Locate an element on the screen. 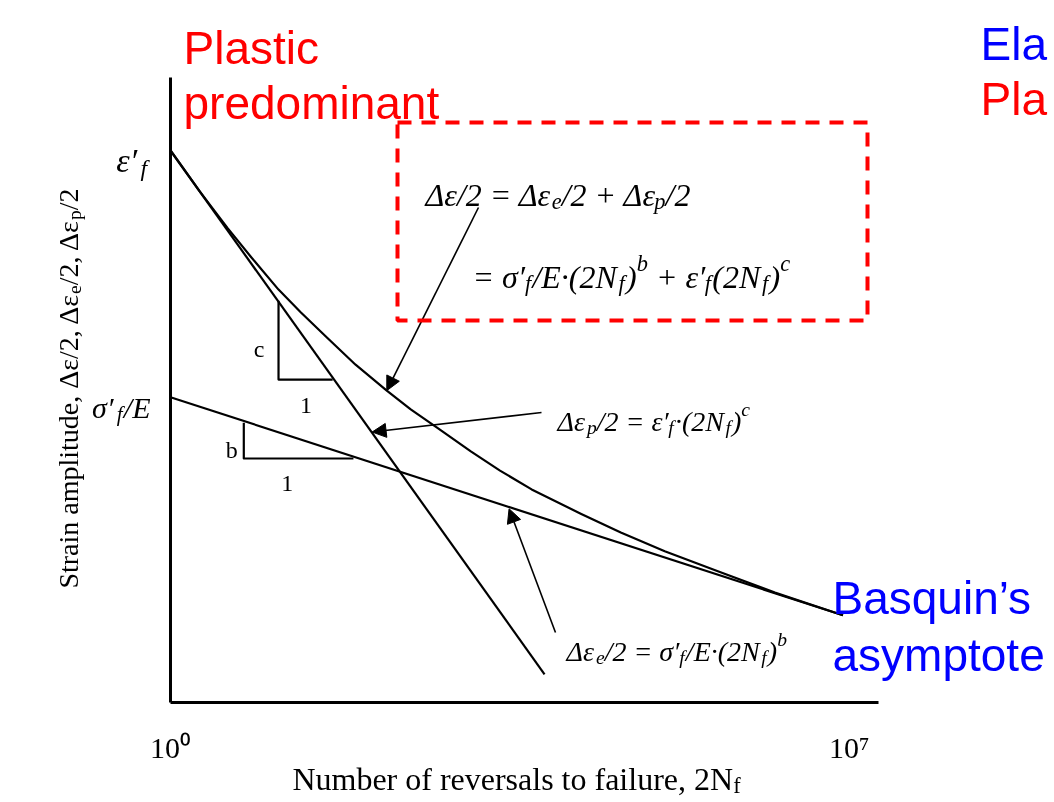 This screenshot has width=1054, height=802. text: Pla is located at coordinates (1014, 98).